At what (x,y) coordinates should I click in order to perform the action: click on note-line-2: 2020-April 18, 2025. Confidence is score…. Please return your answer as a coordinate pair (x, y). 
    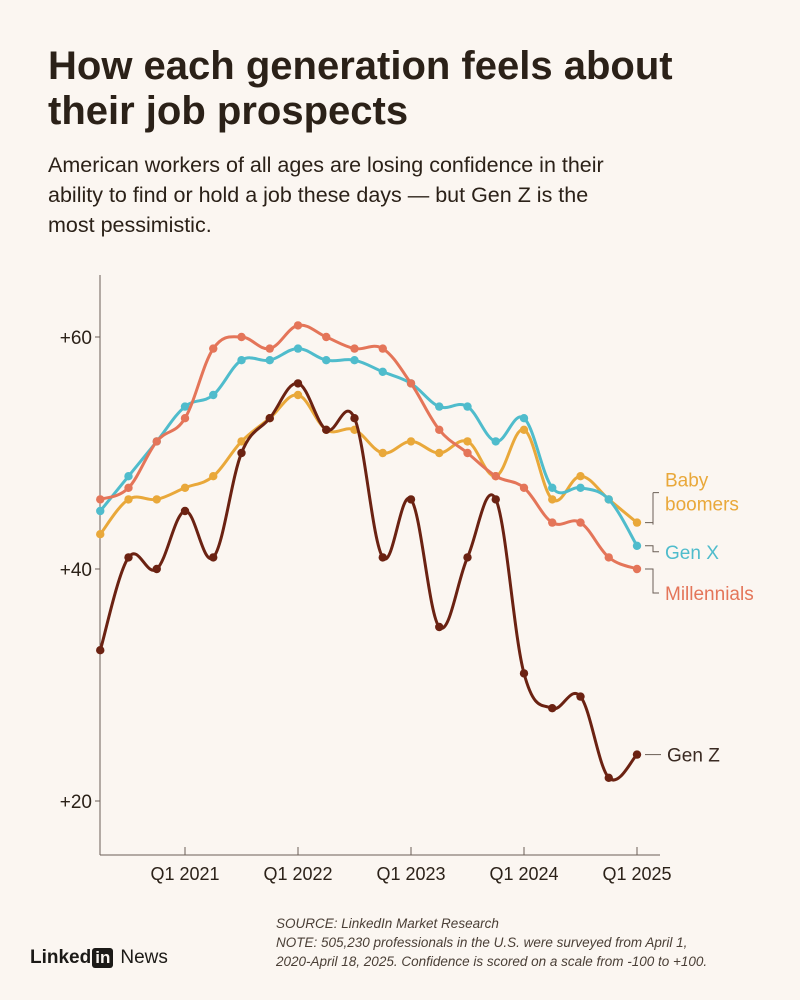
    Looking at the image, I should click on (492, 961).